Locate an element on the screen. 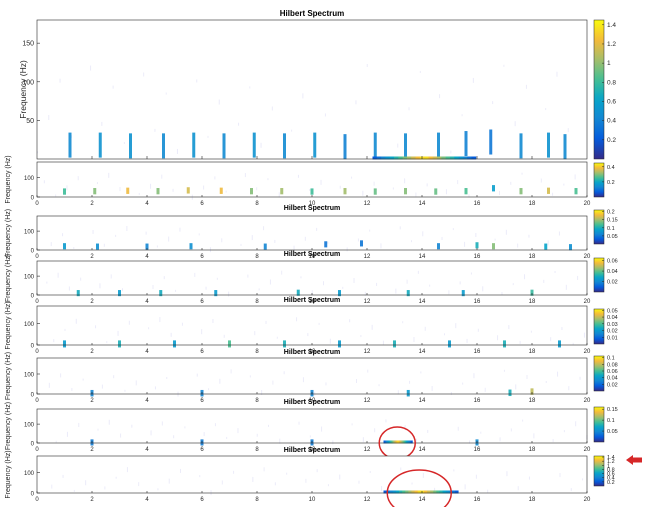 The width and height of the screenshot is (647, 507). y-axis-label: Frequency (Hz) is located at coordinates (8, 179).